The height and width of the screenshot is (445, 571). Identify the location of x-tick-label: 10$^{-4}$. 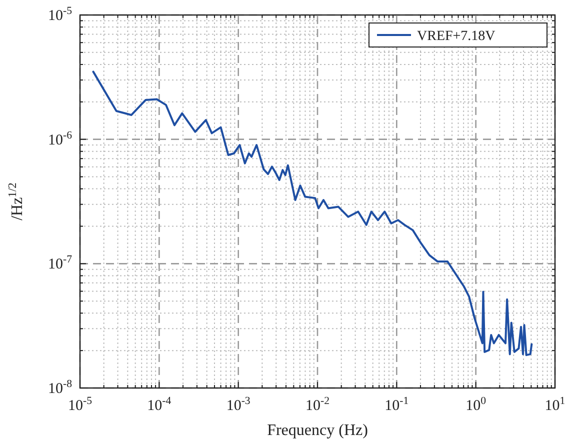
(159, 404).